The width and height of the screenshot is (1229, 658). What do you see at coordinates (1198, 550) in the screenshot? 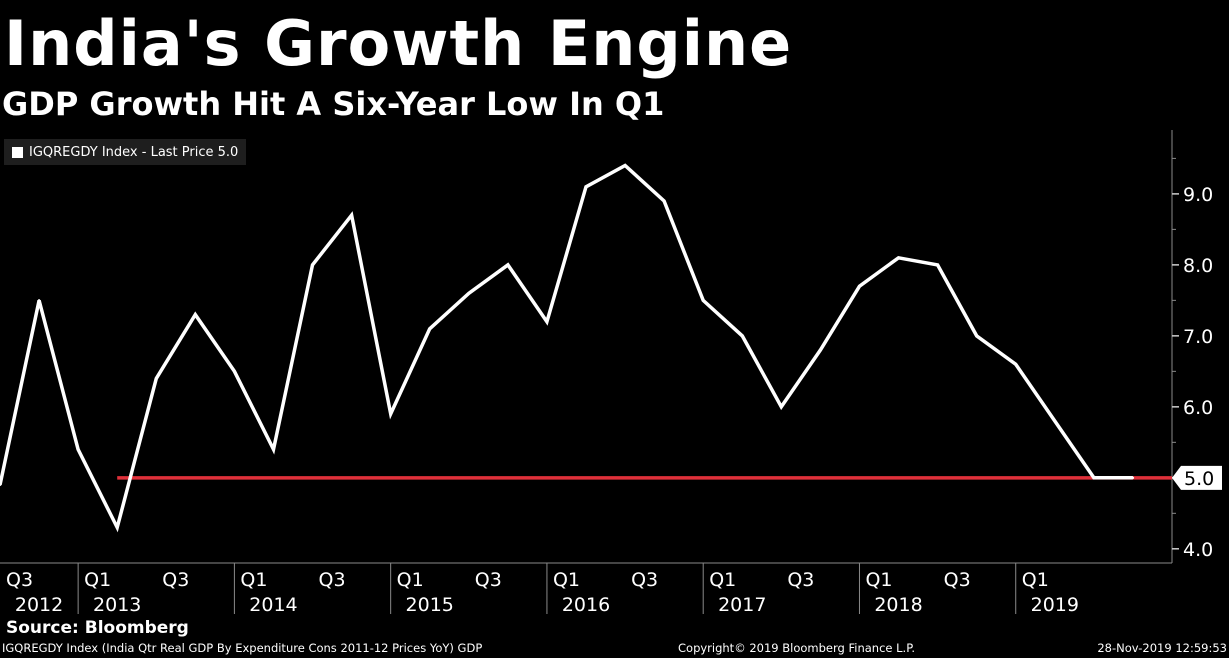
I see `y-tick-label: 4.0` at bounding box center [1198, 550].